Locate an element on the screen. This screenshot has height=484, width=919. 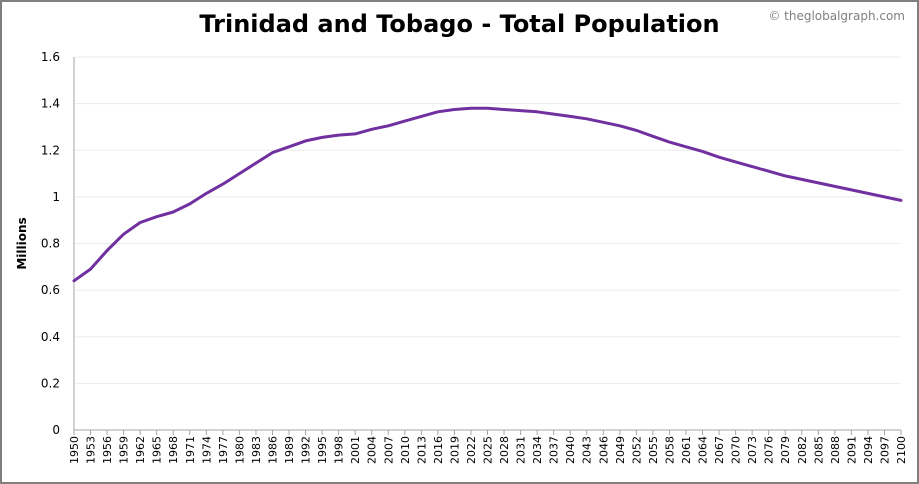
x-tick-label: 2046 is located at coordinates (603, 450).